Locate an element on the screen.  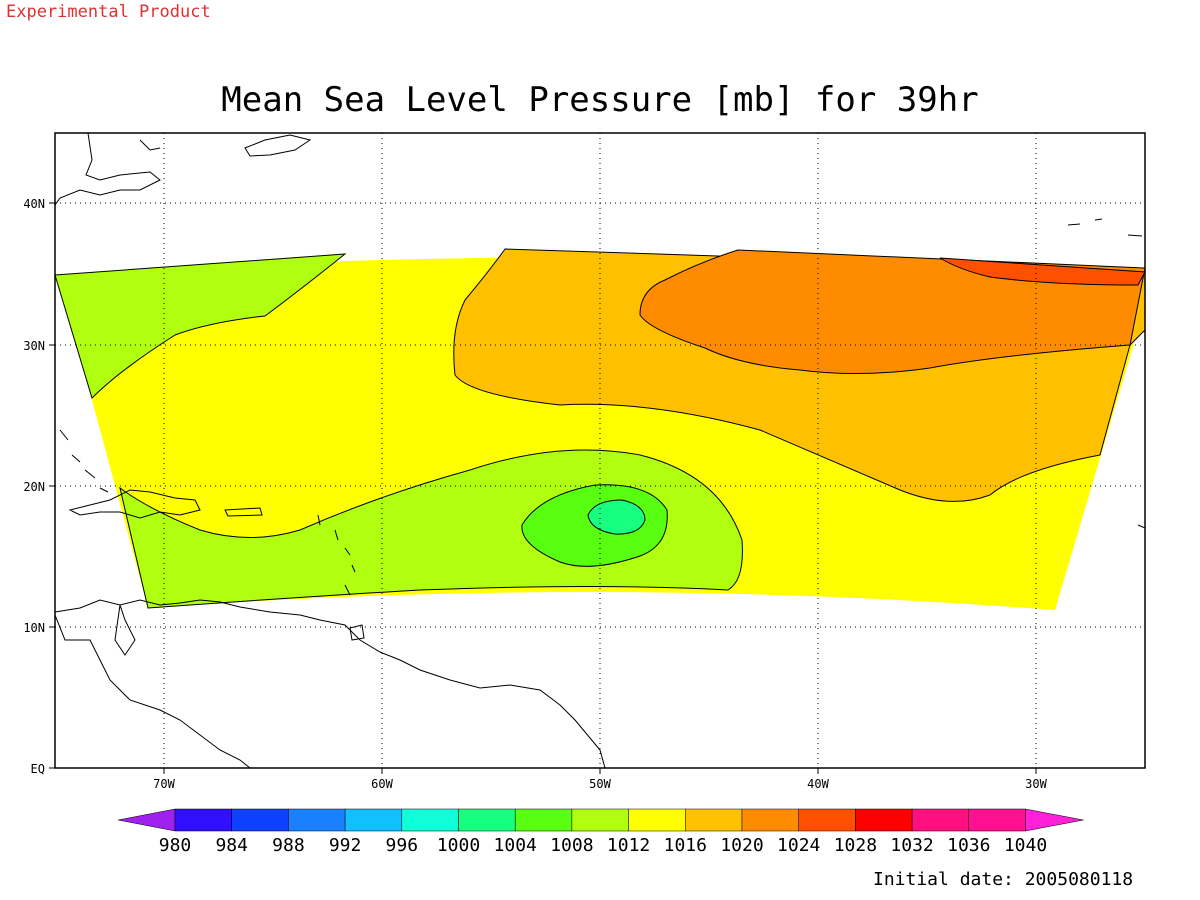
coast-puerto-rico is located at coordinates (243, 512).